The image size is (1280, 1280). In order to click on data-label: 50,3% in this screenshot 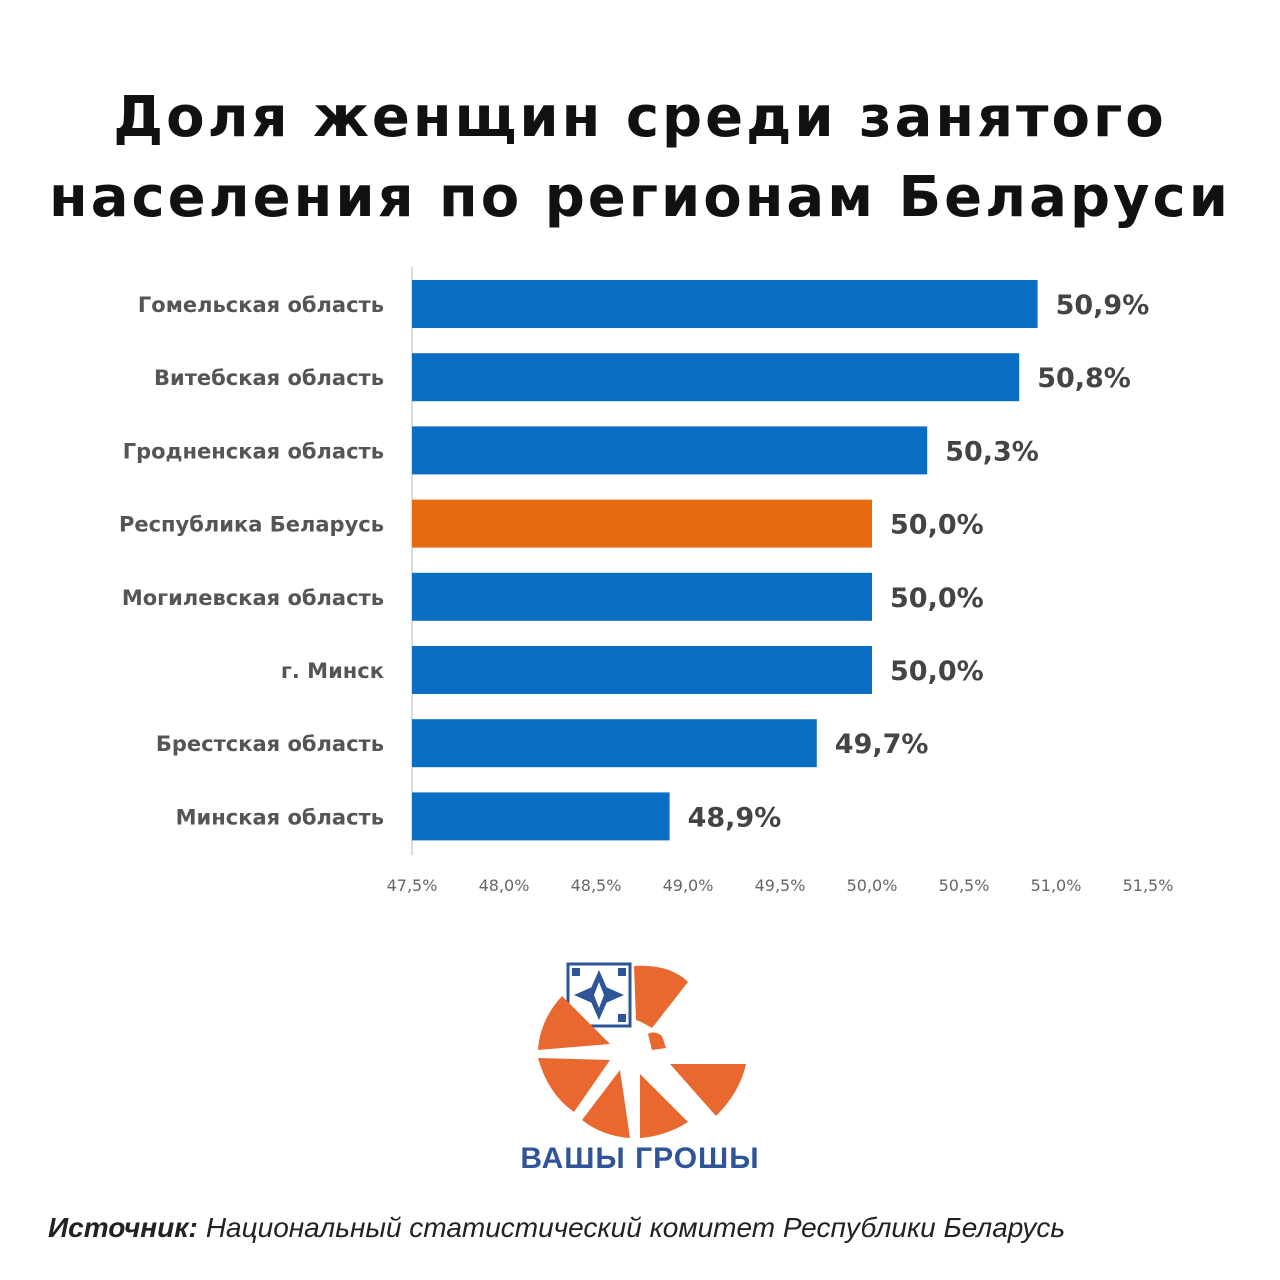, I will do `click(992, 451)`.